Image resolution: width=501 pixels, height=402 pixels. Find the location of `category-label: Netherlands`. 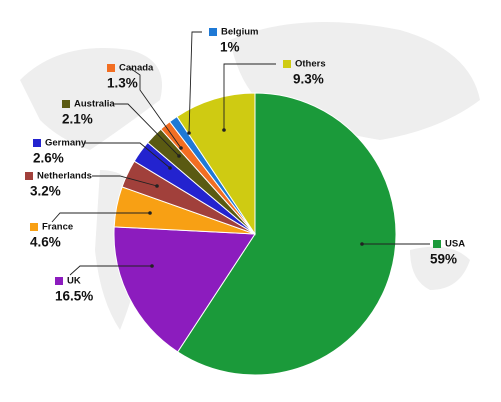

category-label: Netherlands is located at coordinates (64, 176).